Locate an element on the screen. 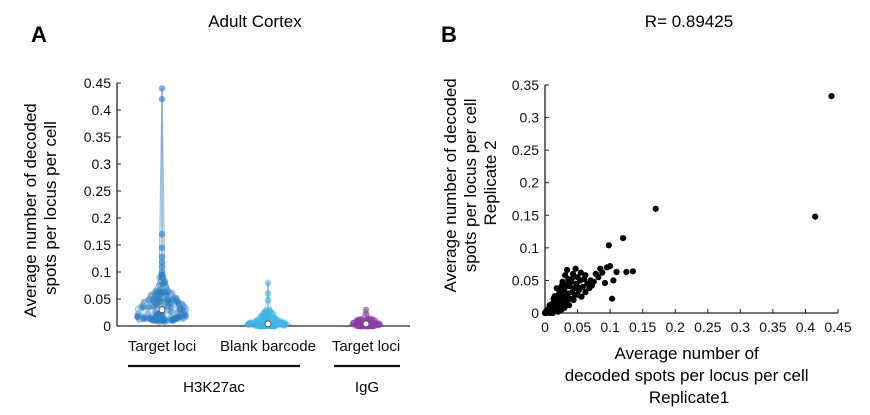 The height and width of the screenshot is (415, 870). y-tick-label: 0.15 is located at coordinates (97, 245).